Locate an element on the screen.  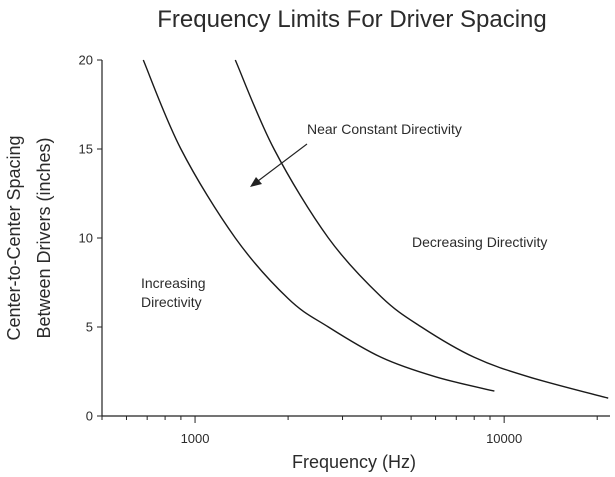
chart-title: Frequency Limits For Driver Spacing is located at coordinates (351, 19).